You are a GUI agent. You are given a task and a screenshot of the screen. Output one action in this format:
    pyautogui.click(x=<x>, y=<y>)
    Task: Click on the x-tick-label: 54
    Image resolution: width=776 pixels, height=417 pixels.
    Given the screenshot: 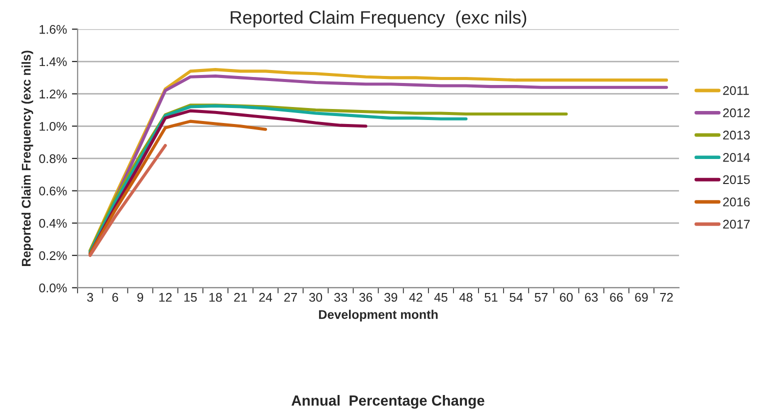 What is the action you would take?
    pyautogui.click(x=516, y=297)
    